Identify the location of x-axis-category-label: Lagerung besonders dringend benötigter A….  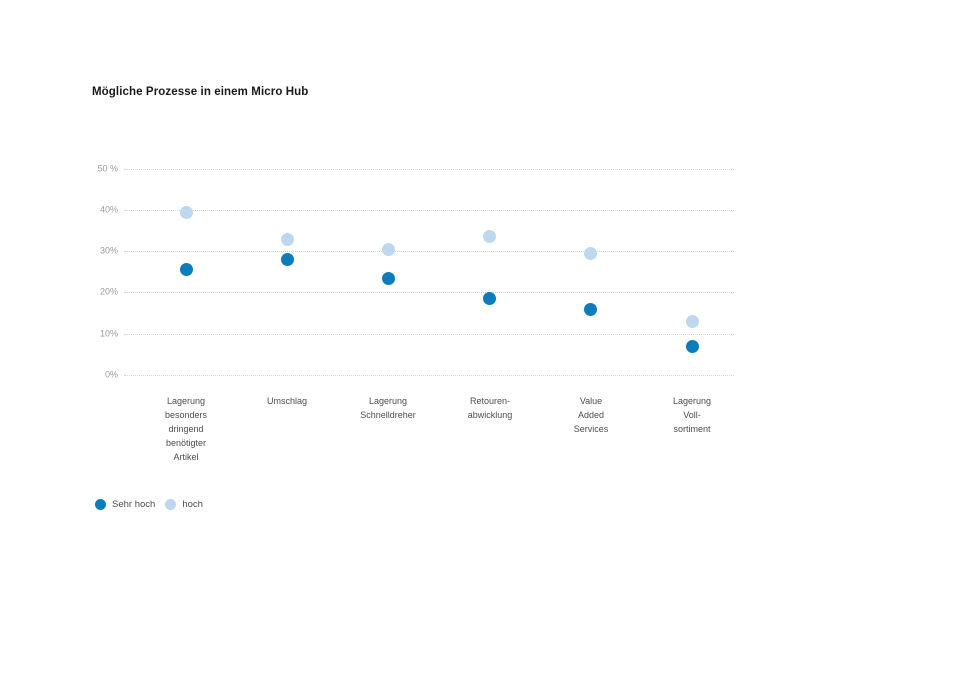
(186, 429).